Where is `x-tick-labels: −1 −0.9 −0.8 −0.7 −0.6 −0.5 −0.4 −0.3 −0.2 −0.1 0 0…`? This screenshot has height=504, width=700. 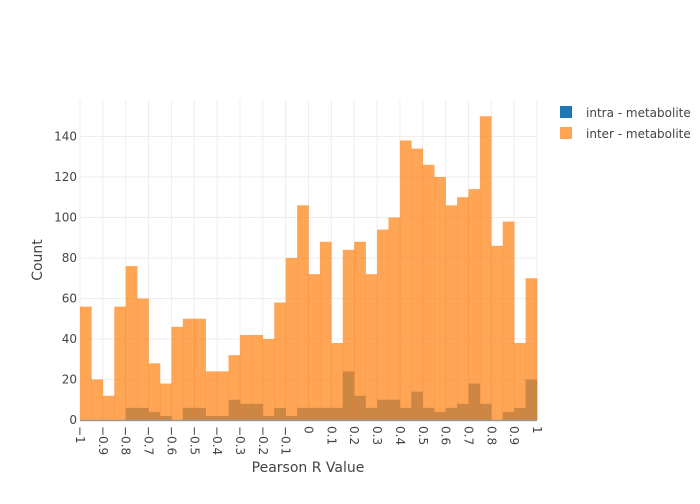 x-tick-labels: −1 −0.9 −0.8 −0.7 −0.6 −0.5 −0.4 −0.3 −0.2 −0.1 0 0… is located at coordinates (308, 440).